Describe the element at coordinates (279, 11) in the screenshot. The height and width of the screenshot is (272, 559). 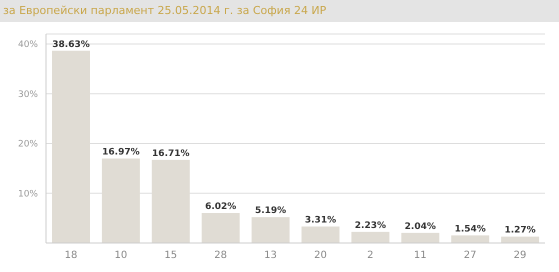
I see `chart-title: за Европейски парламент 25.05.2014 г. за София 24 ИР` at that location.